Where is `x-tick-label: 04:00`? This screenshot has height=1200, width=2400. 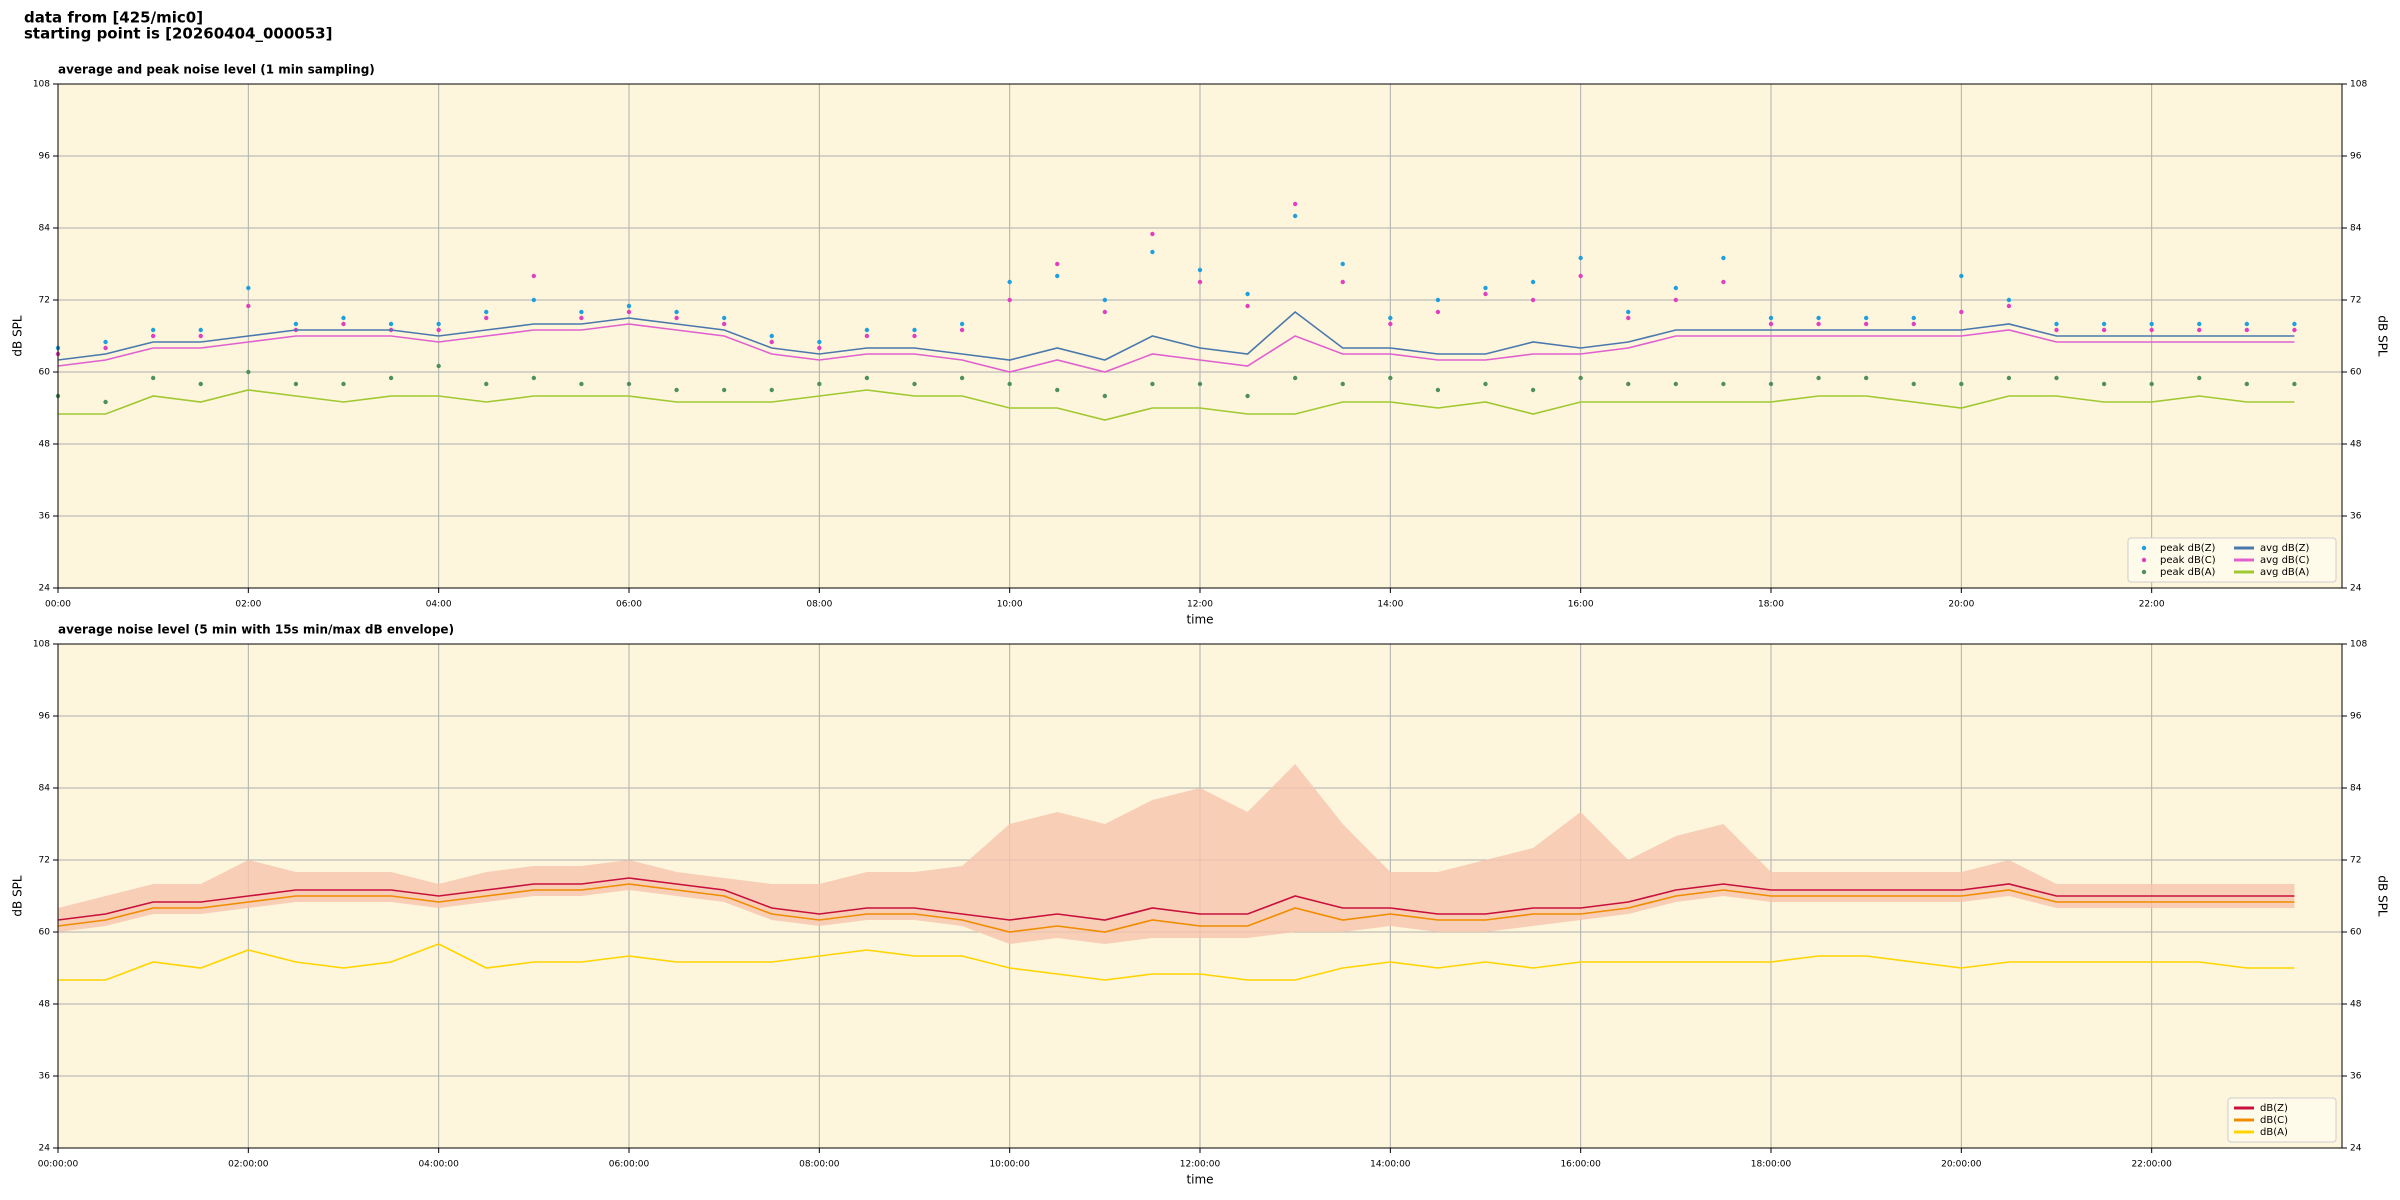 x-tick-label: 04:00 is located at coordinates (439, 605).